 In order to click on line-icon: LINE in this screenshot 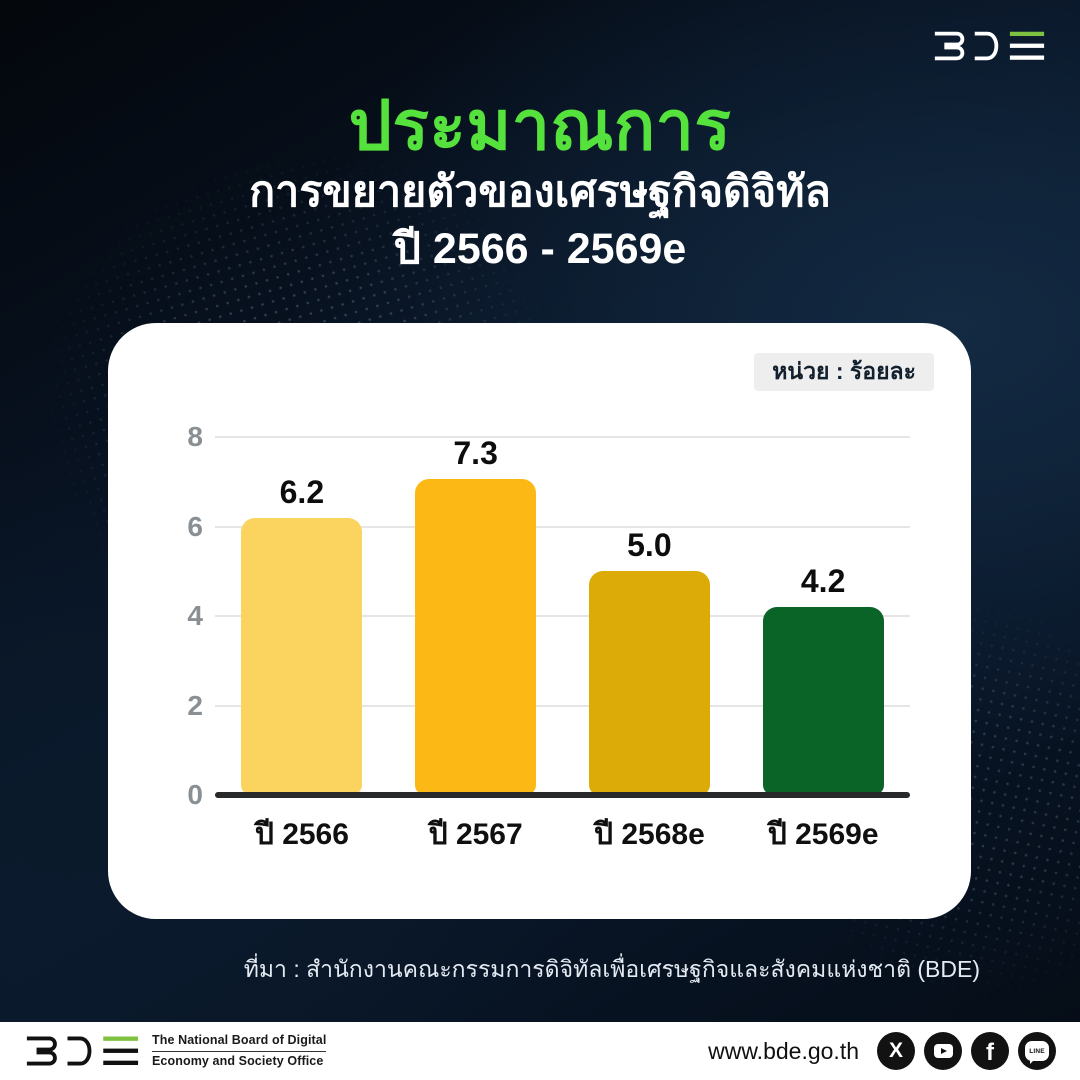, I will do `click(1037, 1051)`.